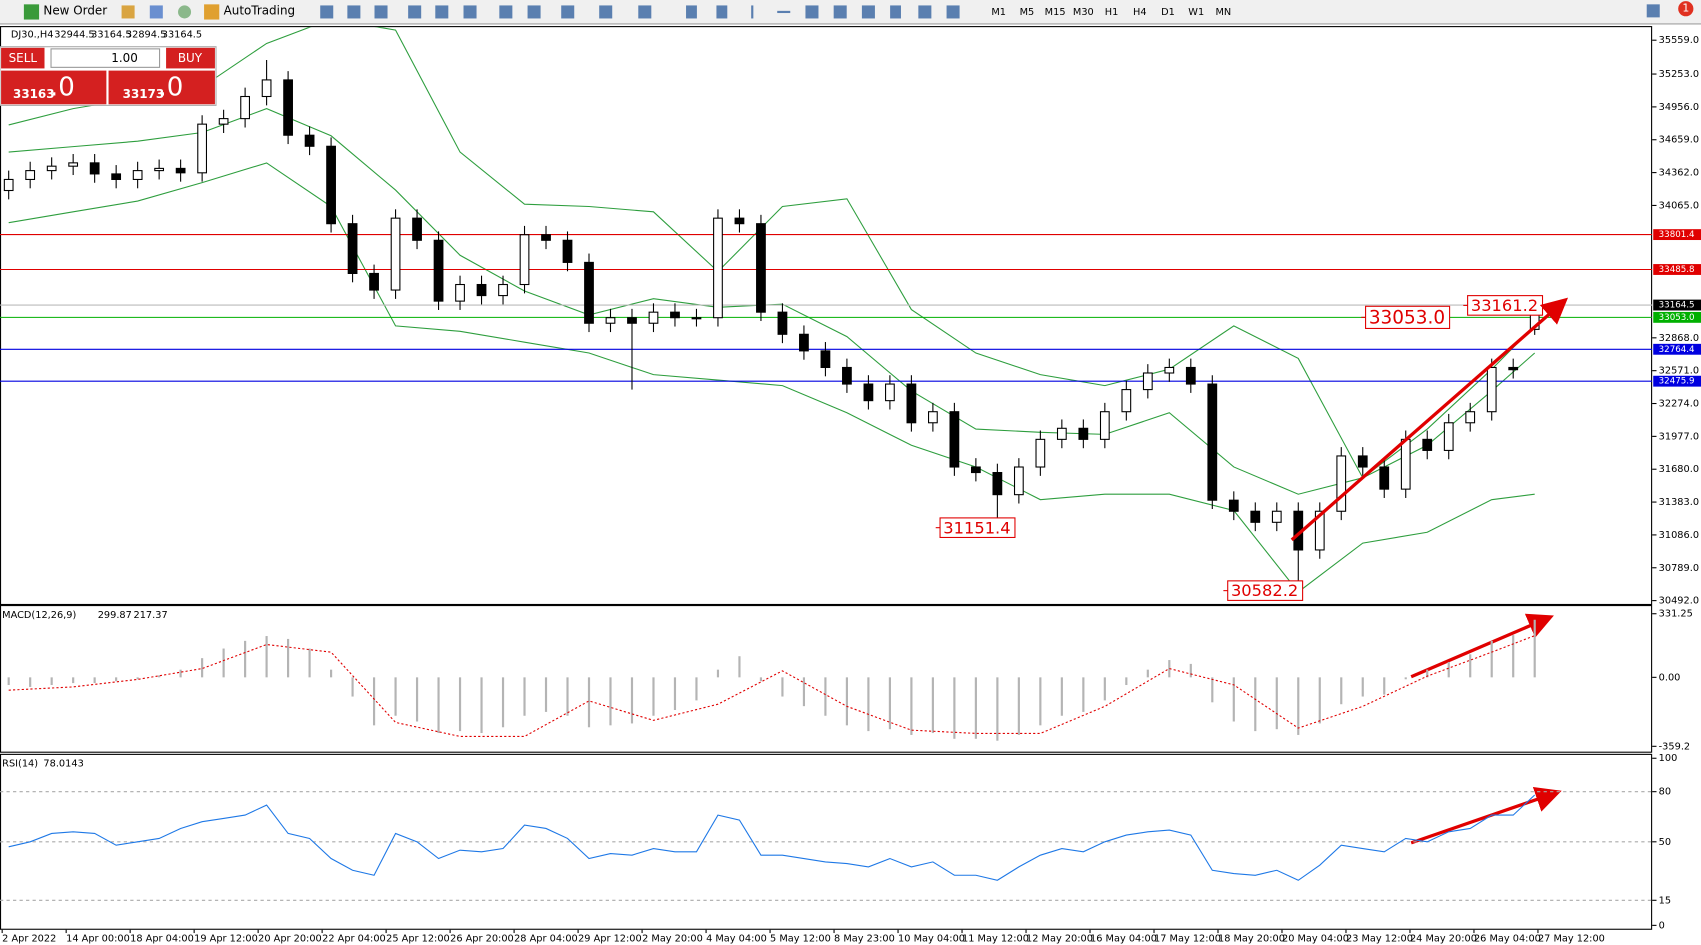 The height and width of the screenshot is (945, 1701). Describe the element at coordinates (418, 938) in the screenshot. I see `x-tick-label: 25 Apr 12:00` at that location.